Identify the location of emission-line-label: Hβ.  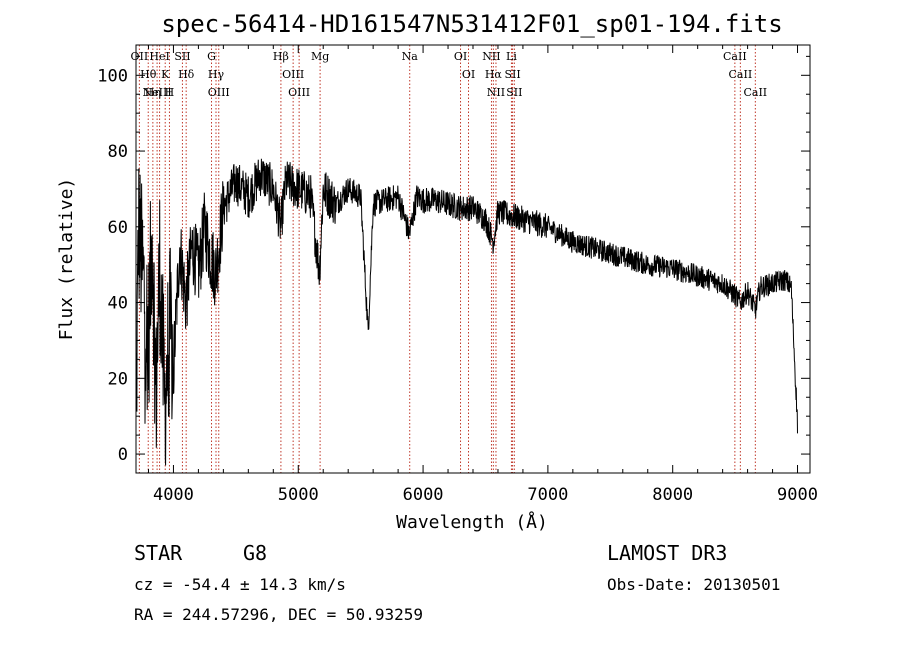
(281, 56).